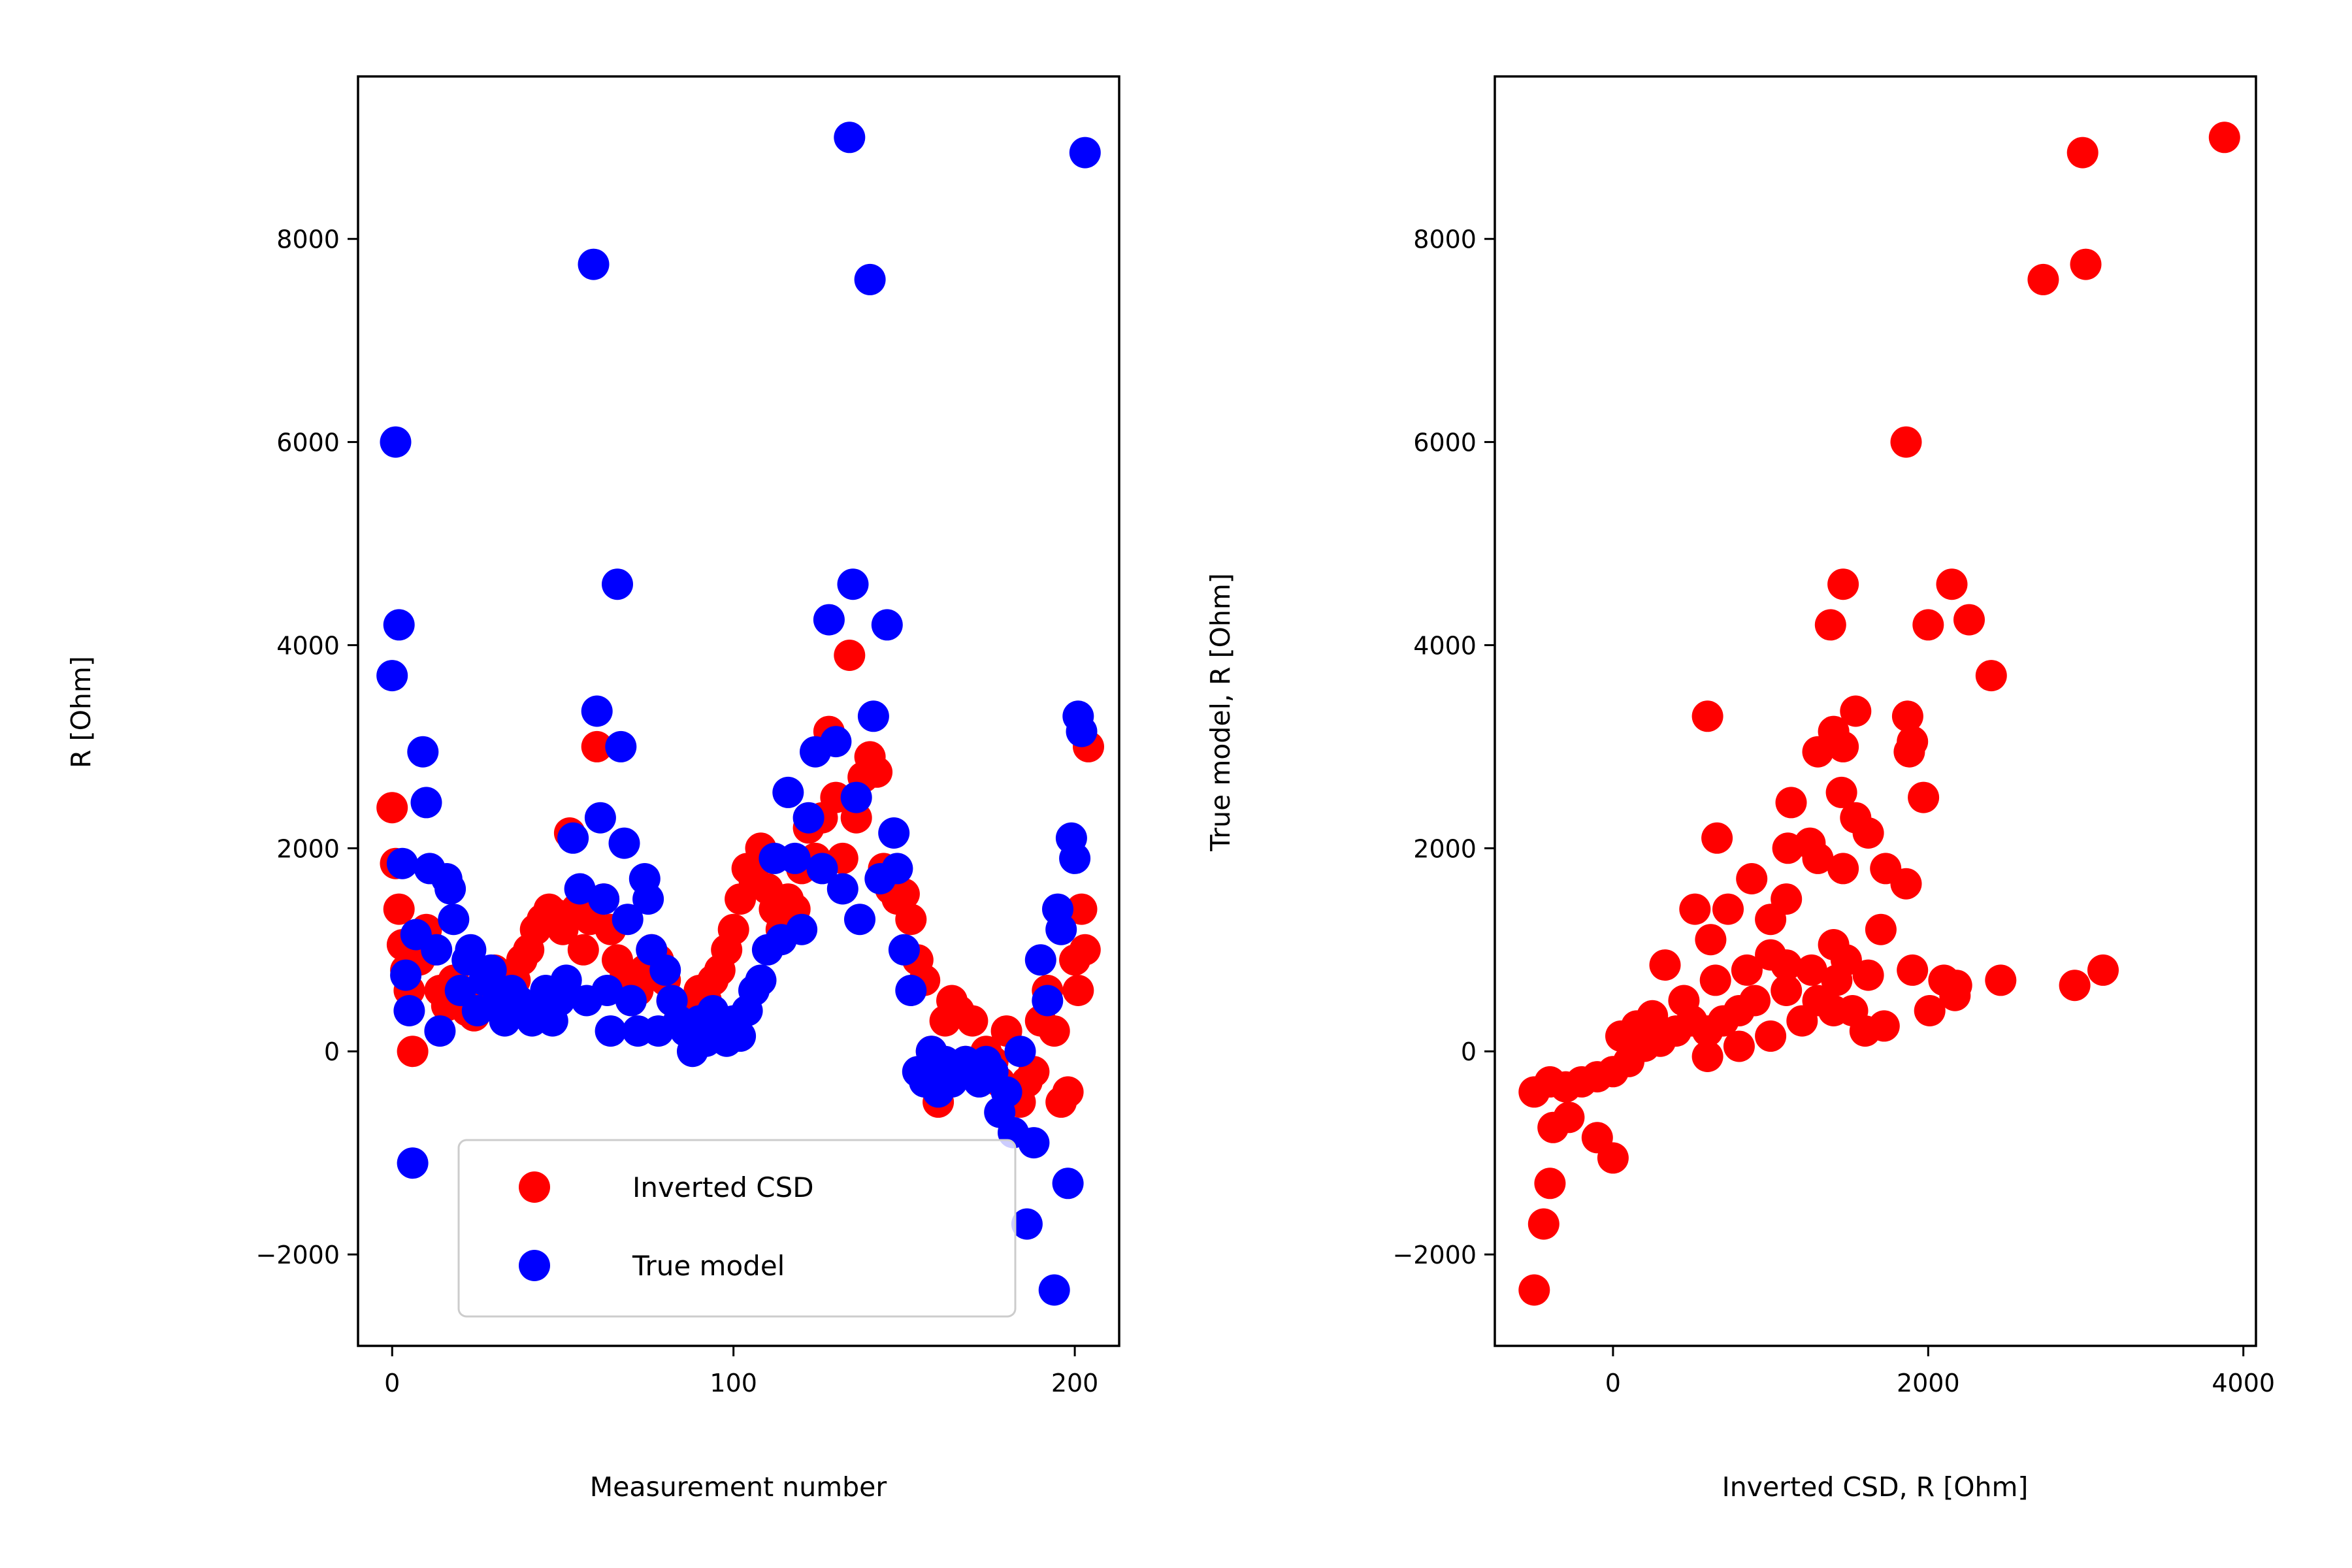 The width and height of the screenshot is (2352, 1568). What do you see at coordinates (308, 239) in the screenshot?
I see `left-ytick-label-5: 8000` at bounding box center [308, 239].